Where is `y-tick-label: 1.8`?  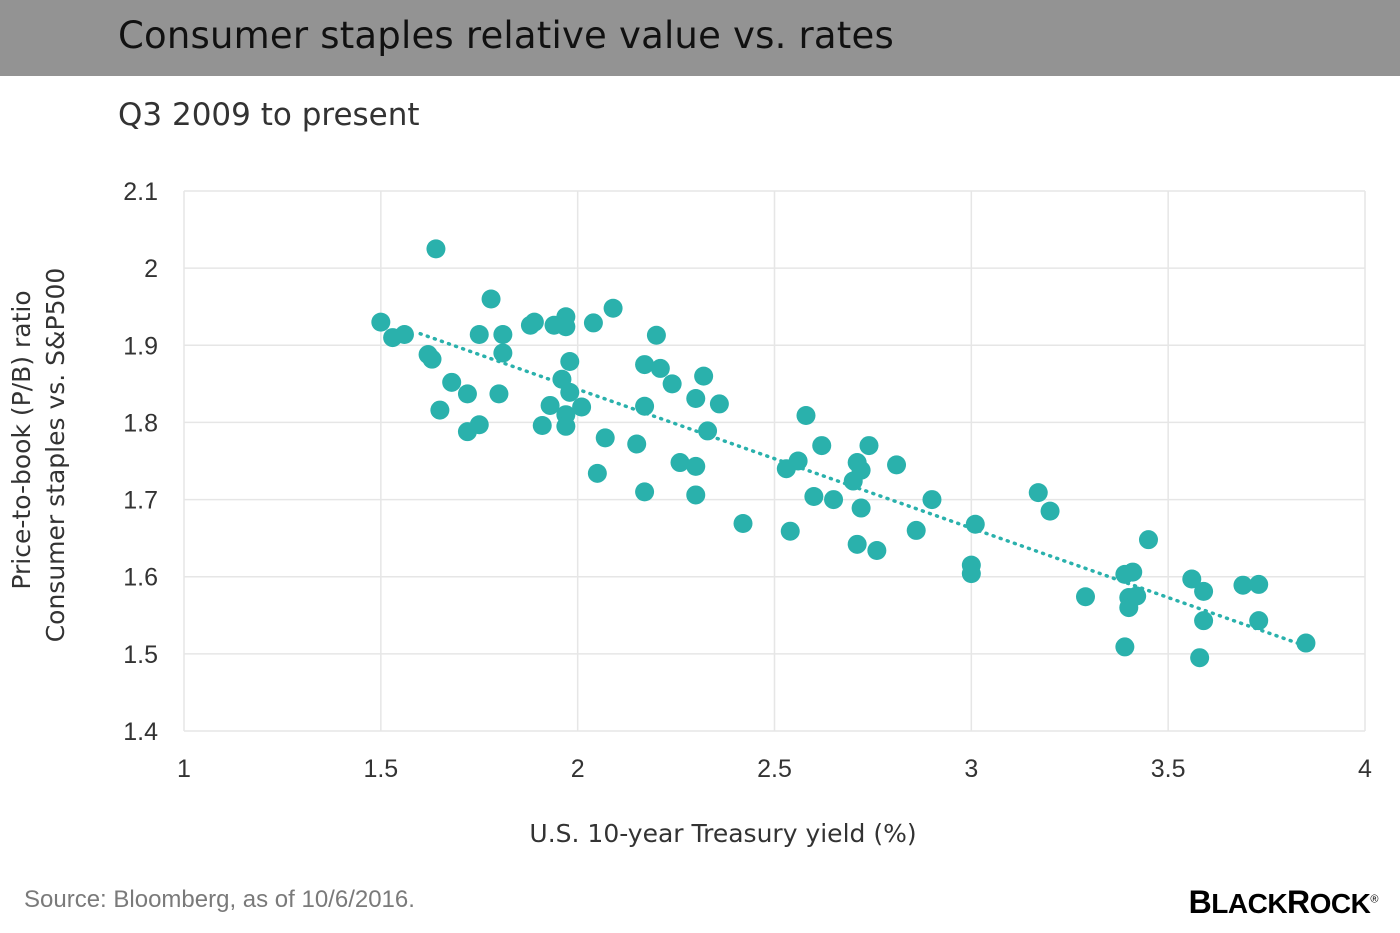
y-tick-label: 1.8 is located at coordinates (140, 423).